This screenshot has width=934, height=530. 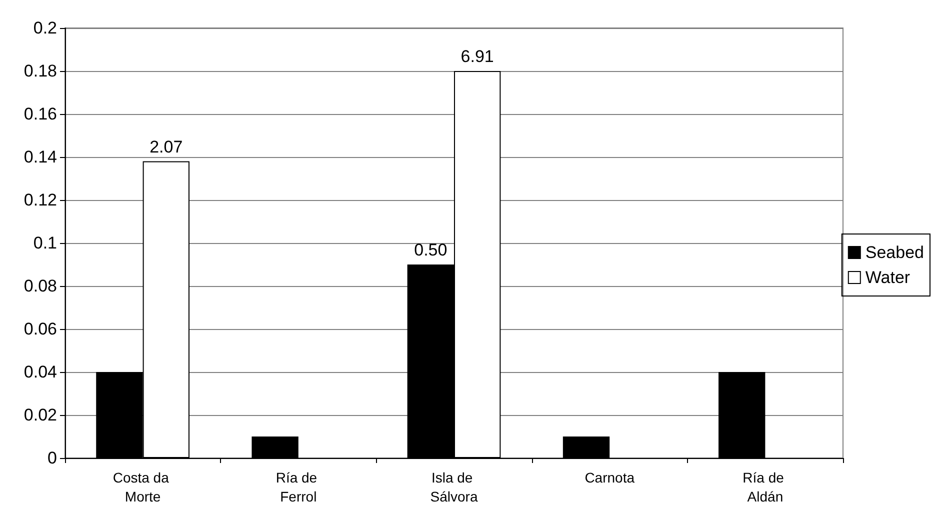 I want to click on y-tick-label: 0.16, so click(x=40, y=114).